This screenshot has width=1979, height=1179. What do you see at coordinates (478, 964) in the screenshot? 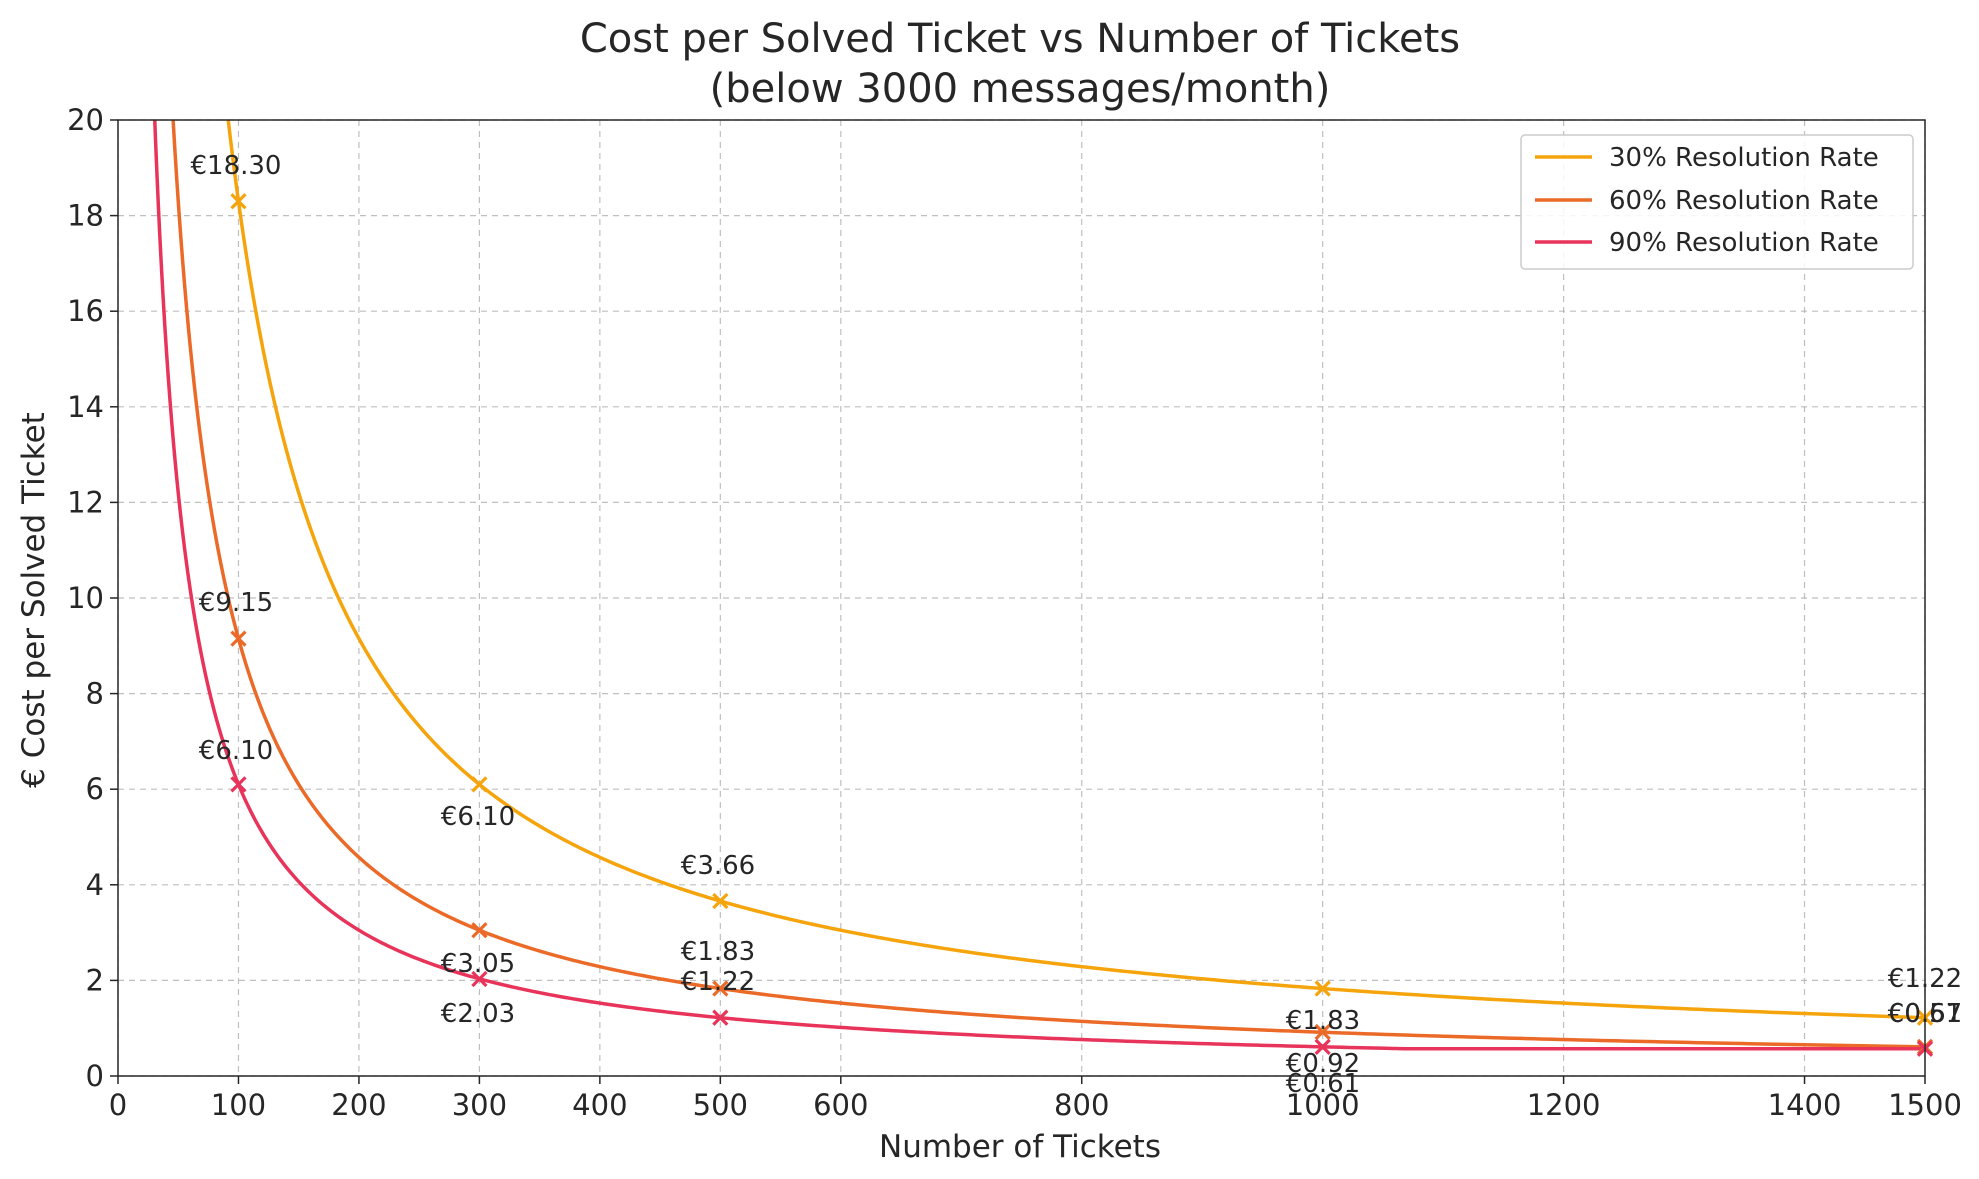
I see `data-label-1-1: €3.05` at bounding box center [478, 964].